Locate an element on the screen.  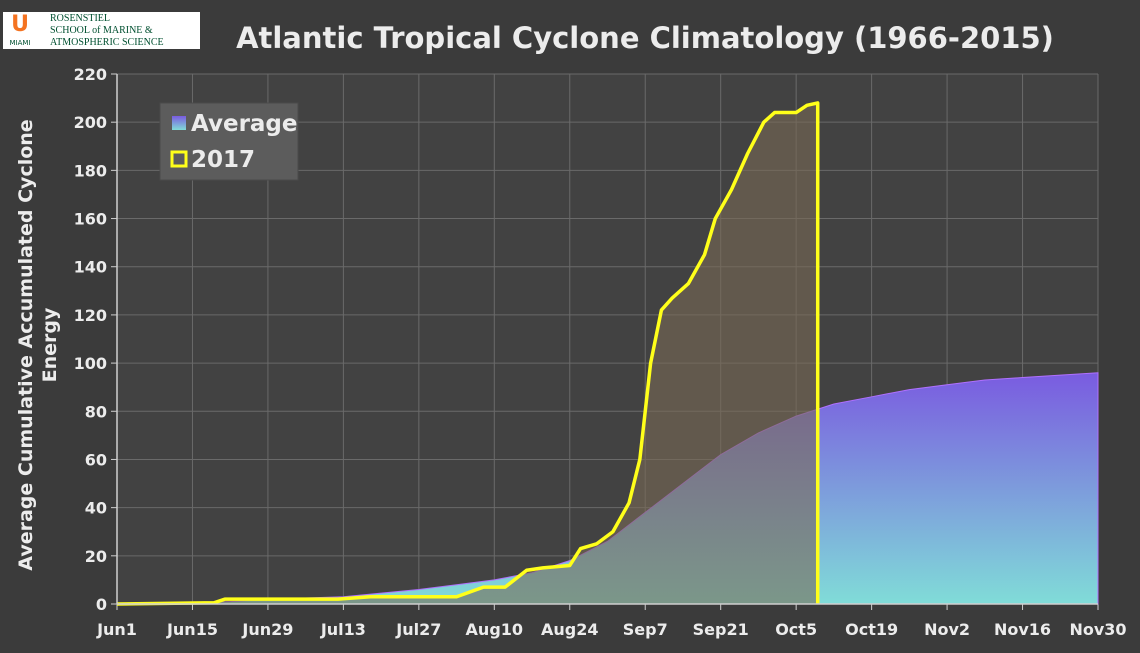
x-tick-label: Aug10 is located at coordinates (495, 629).